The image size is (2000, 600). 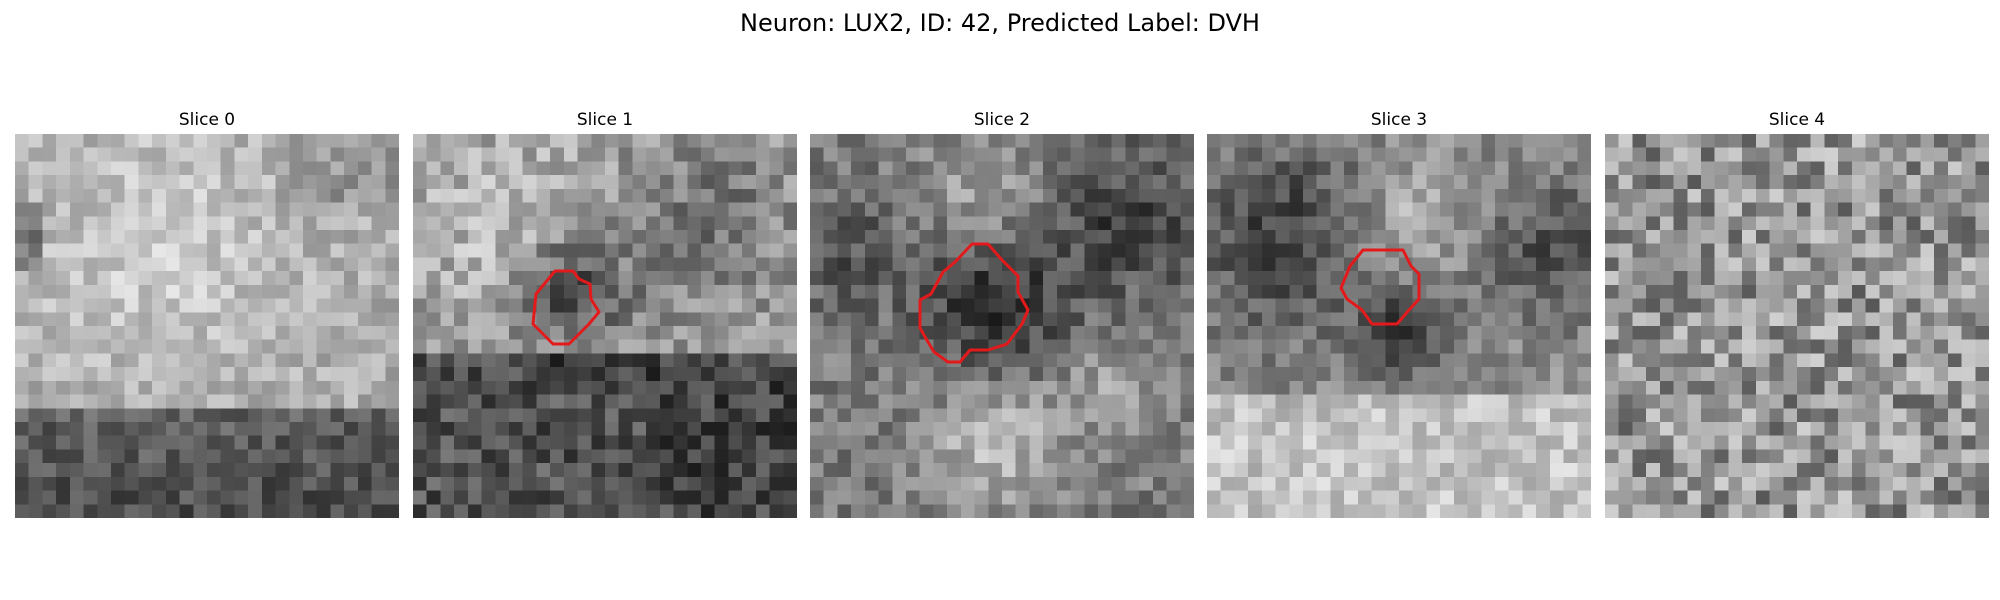 I want to click on slice-panel-1: Slice 1, so click(x=605, y=313).